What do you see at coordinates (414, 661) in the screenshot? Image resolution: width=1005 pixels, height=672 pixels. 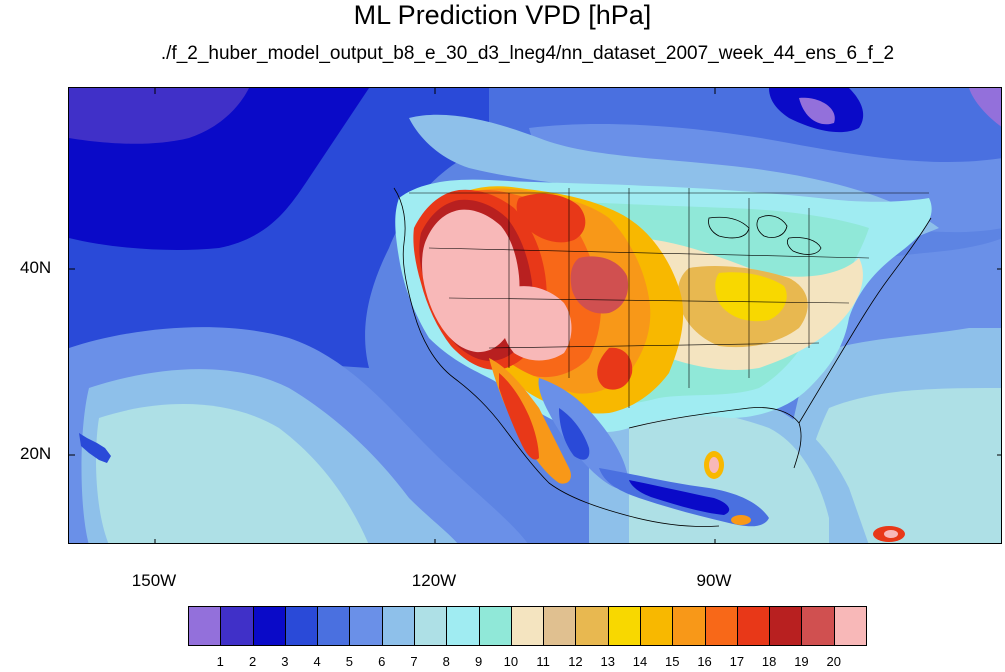 I see `colorbar-label: 7` at bounding box center [414, 661].